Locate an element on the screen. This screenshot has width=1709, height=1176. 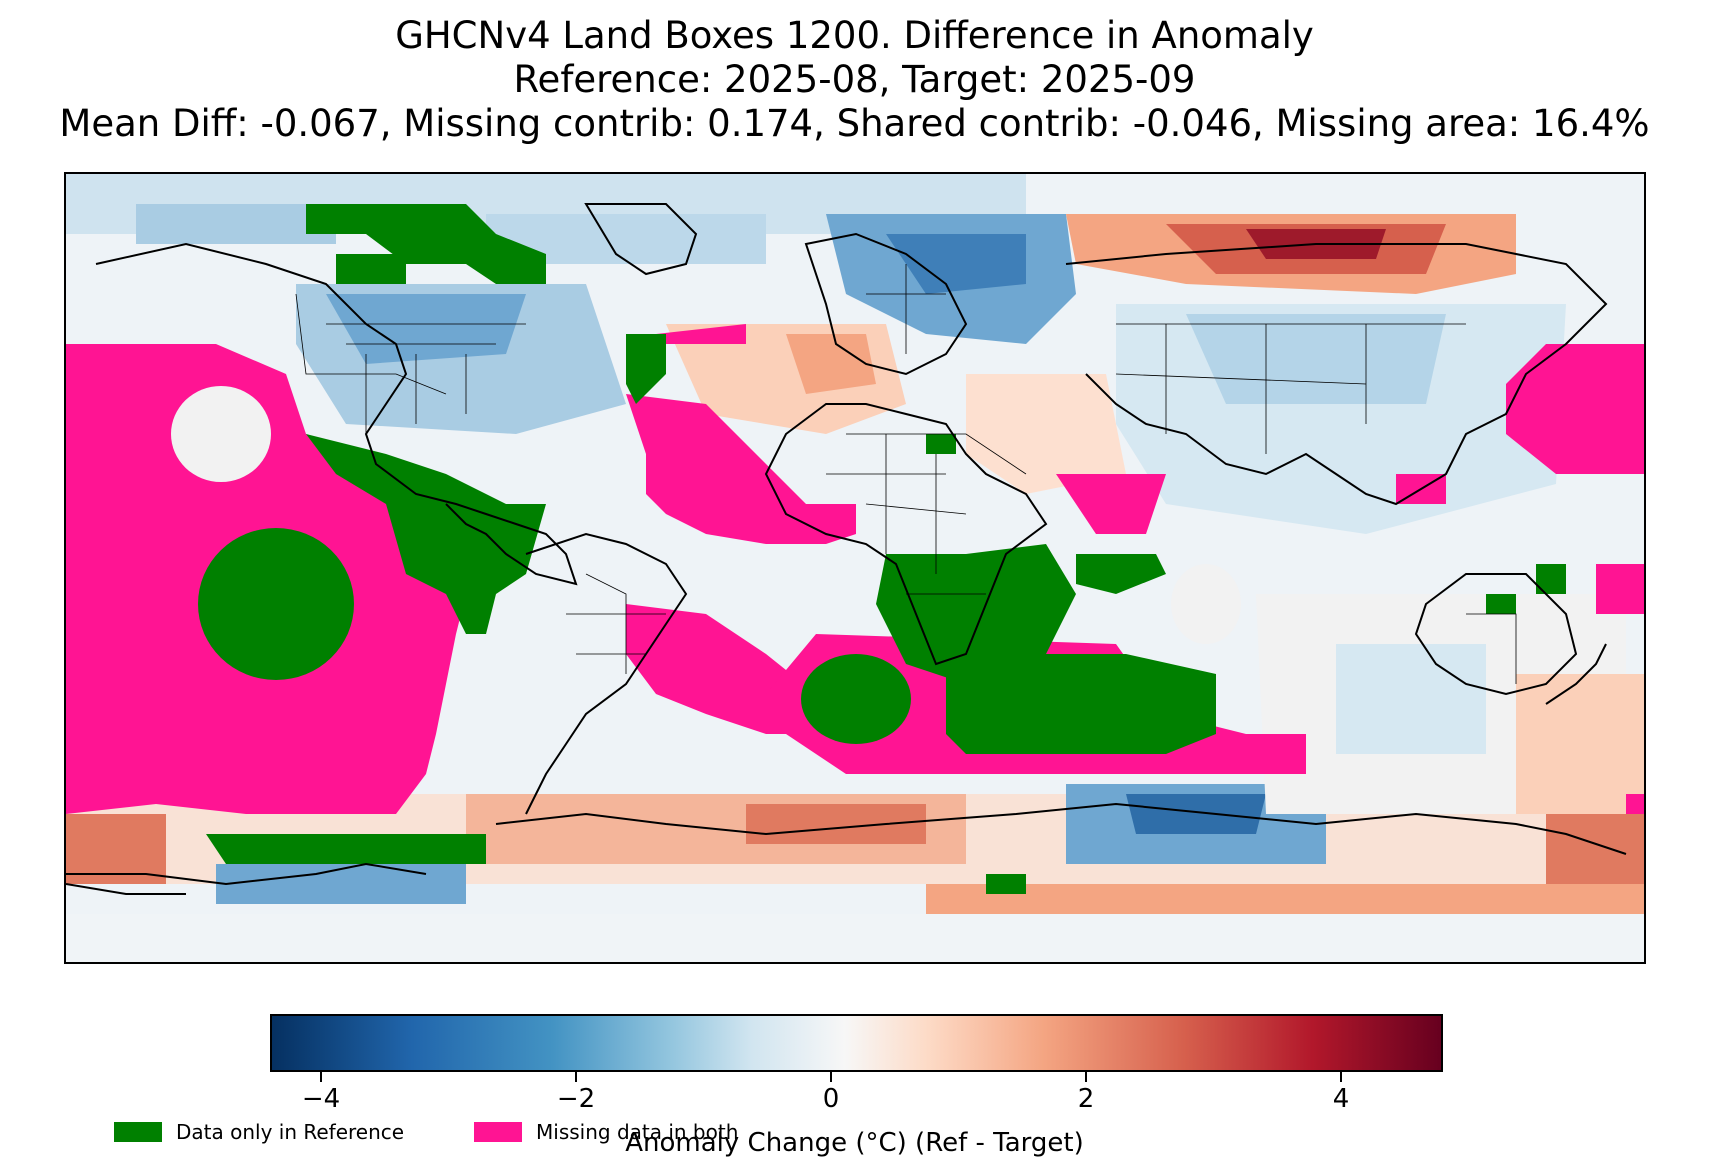
colorbar-tick-label: −4 is located at coordinates (321, 1099).